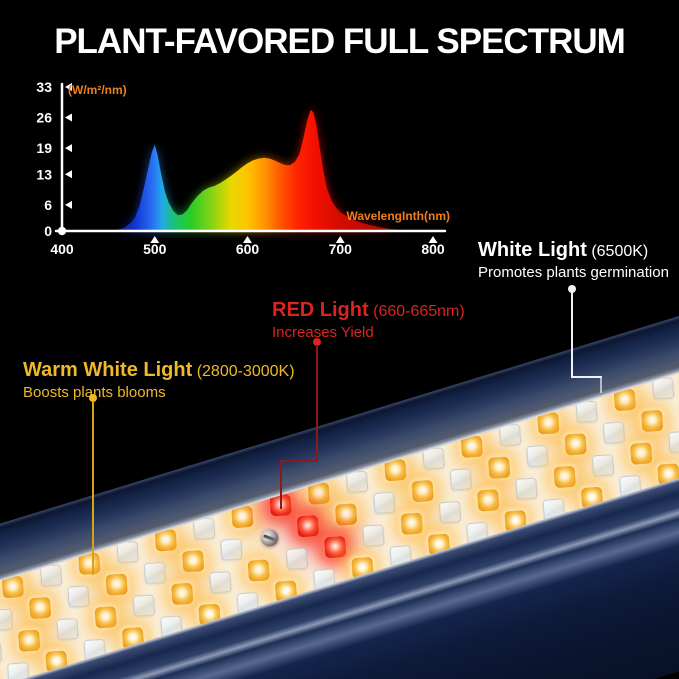 The width and height of the screenshot is (679, 679). I want to click on annotation-heading: White Light (6500K), so click(573, 250).